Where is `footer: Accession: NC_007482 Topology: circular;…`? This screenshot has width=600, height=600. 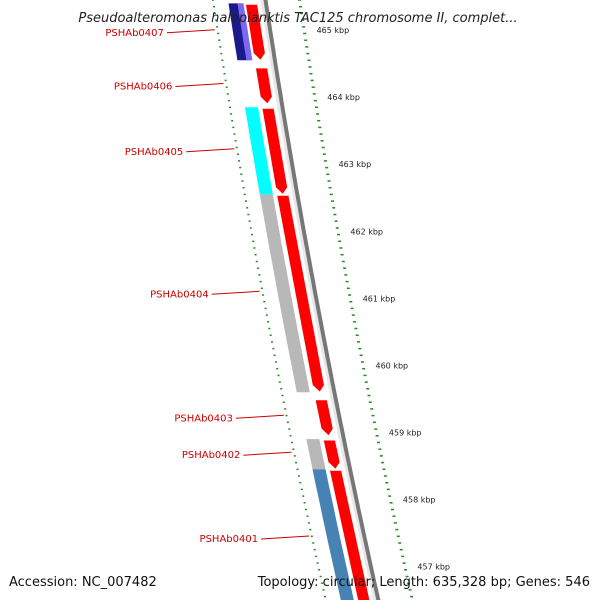
footer: Accession: NC_007482 Topology: circular;… is located at coordinates (299, 582).